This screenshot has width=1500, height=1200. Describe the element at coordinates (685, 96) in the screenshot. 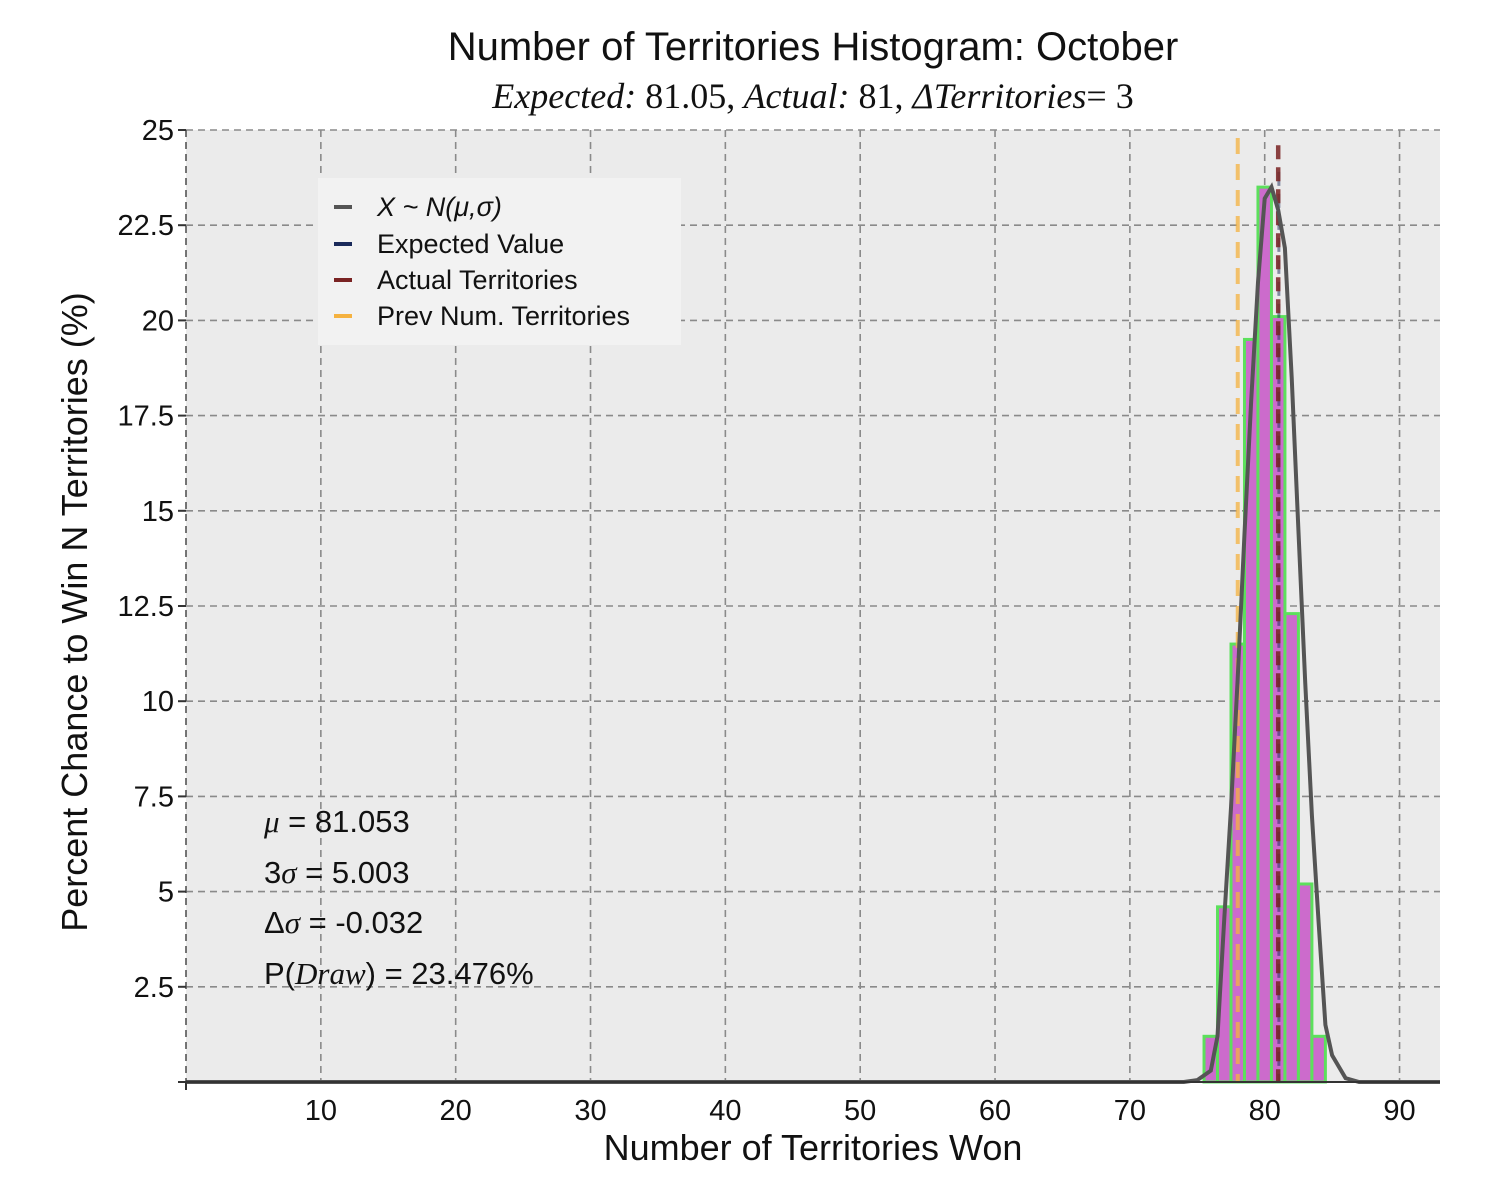

I see `subtitle-expected-value: 81.05` at that location.